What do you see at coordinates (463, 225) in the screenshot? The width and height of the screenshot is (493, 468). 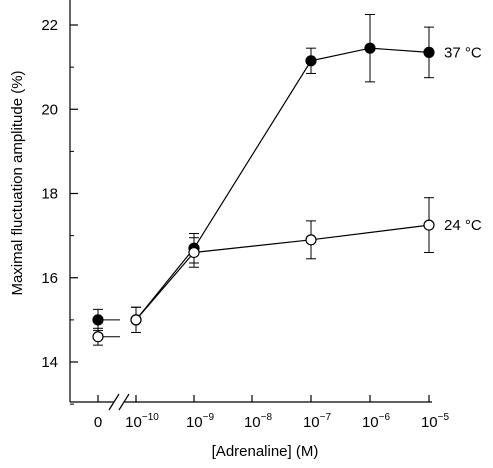 I see `series-label: 24 °C` at bounding box center [463, 225].